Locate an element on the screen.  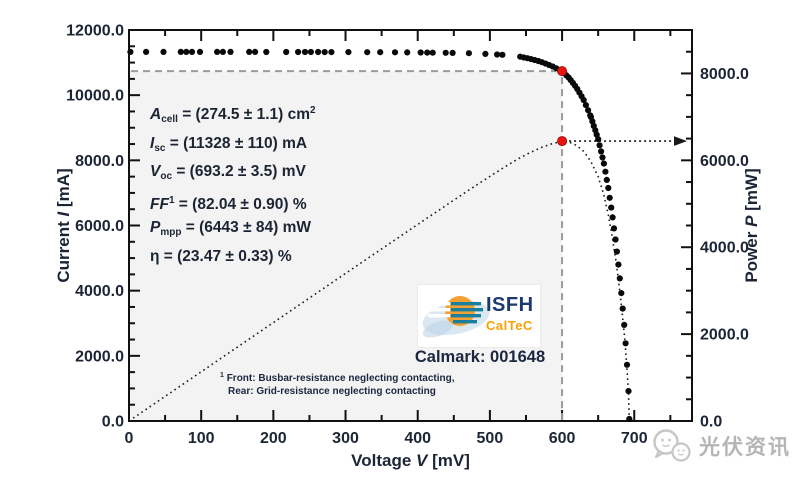
annotation-line: FF1 = (82.04 ± 0.90) % is located at coordinates (228, 203).